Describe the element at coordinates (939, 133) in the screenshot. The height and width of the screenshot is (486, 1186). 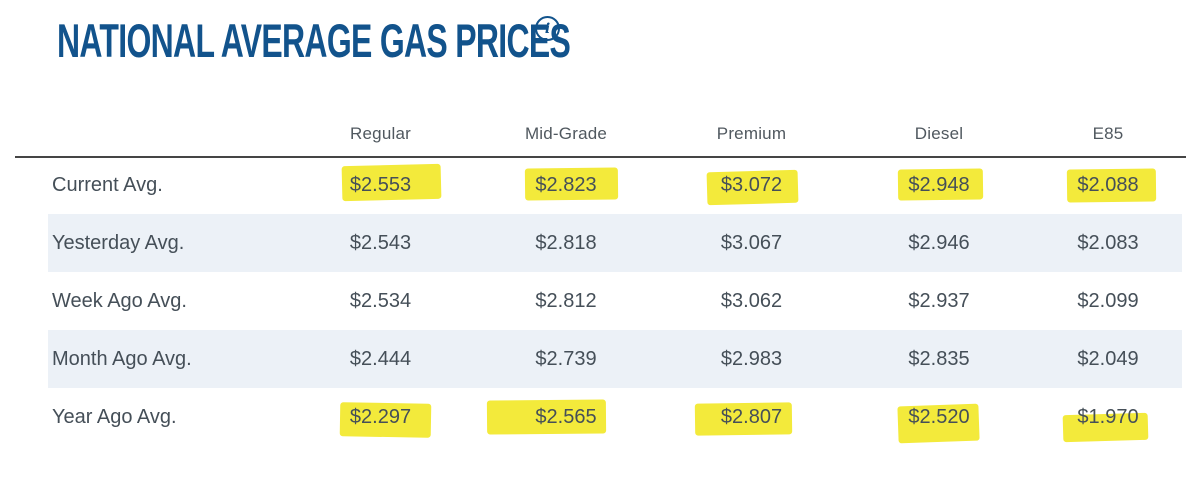
I see `column-header: Diesel` at that location.